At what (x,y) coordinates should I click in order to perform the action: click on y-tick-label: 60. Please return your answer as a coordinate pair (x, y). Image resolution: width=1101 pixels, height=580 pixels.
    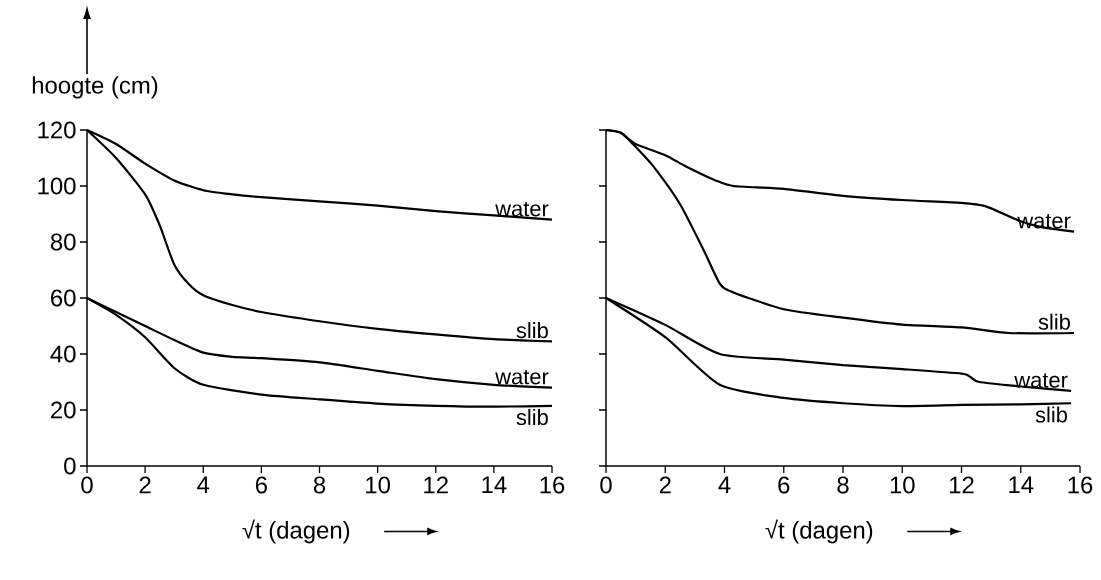
    Looking at the image, I should click on (63, 298).